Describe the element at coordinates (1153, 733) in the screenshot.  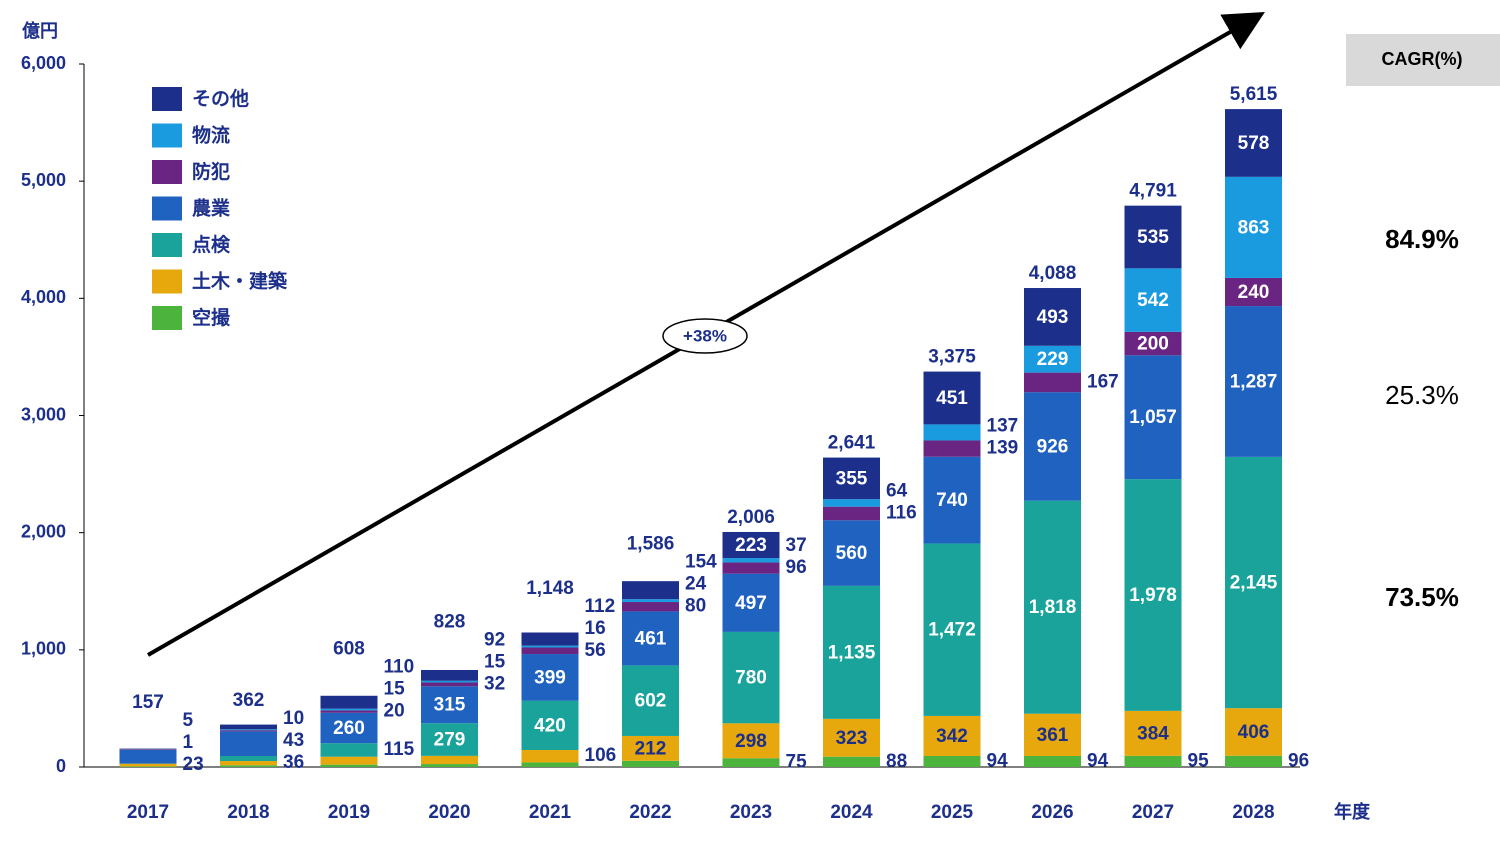
I see `data-label: 384` at that location.